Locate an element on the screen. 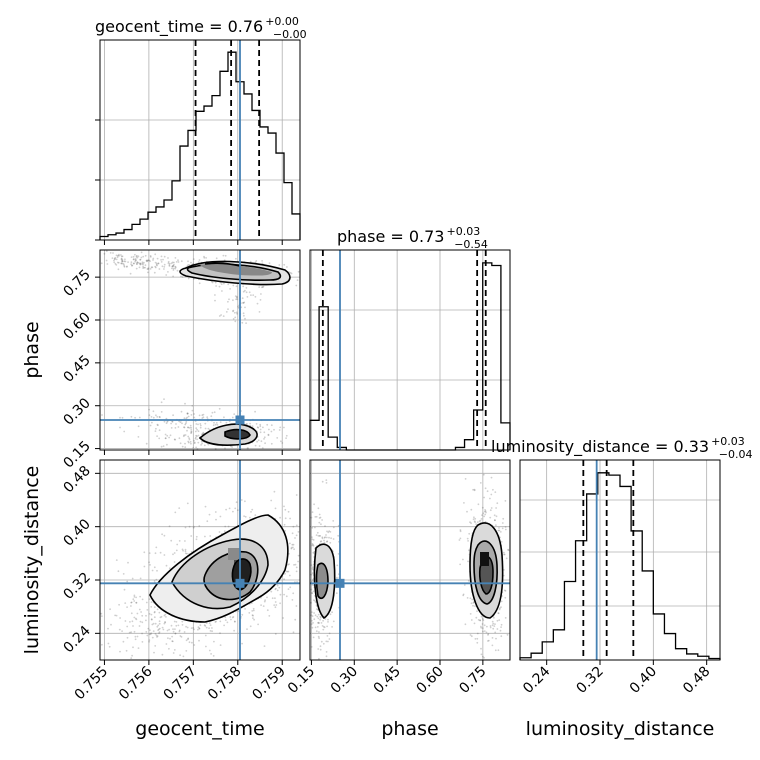 The image size is (760, 760). x-tick-label: 0.759 is located at coordinates (269, 684).